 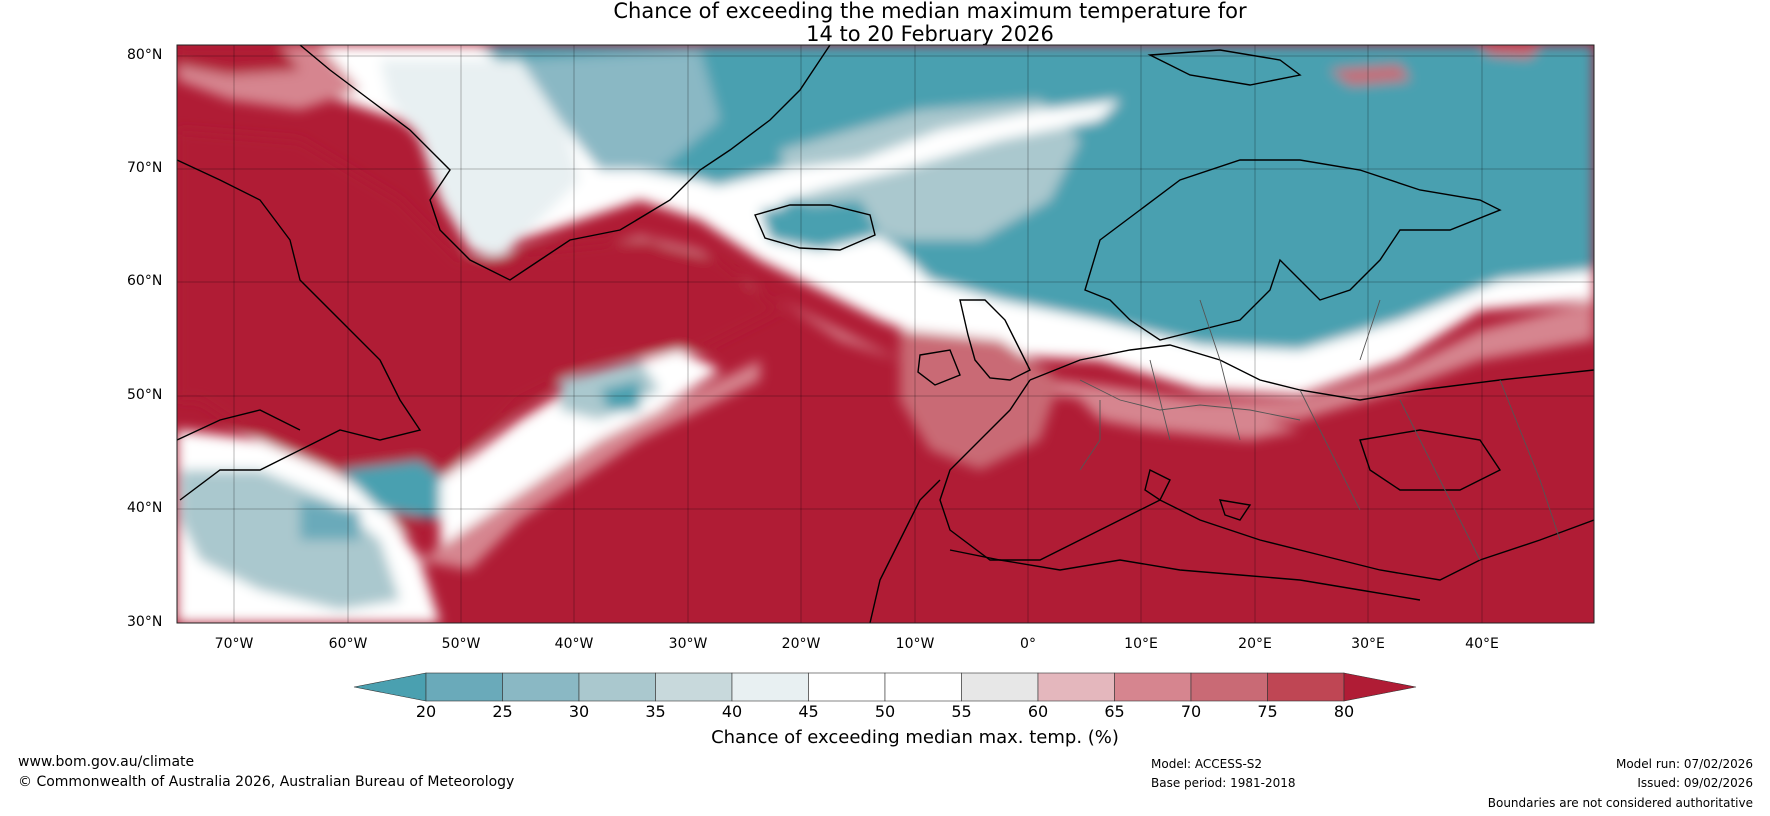 What do you see at coordinates (1368, 644) in the screenshot?
I see `lon-label-30e: 30°E` at bounding box center [1368, 644].